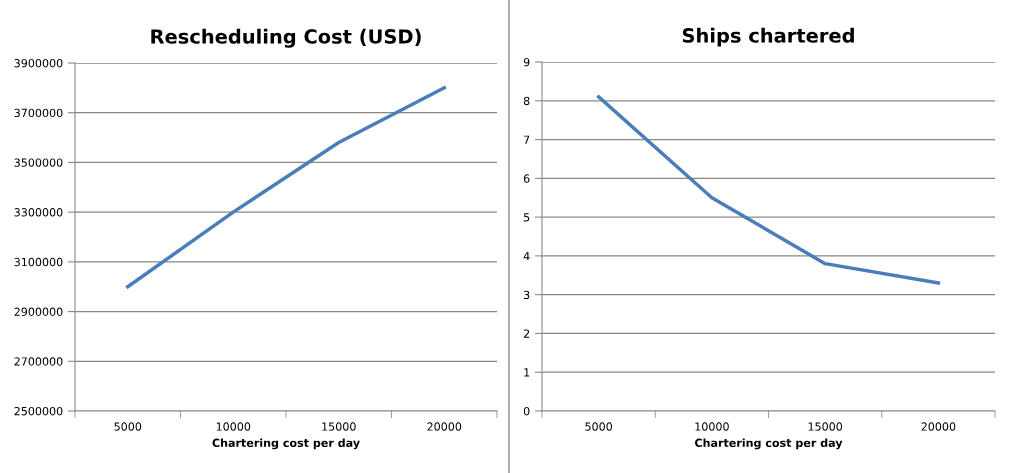  I want to click on y-tick-label: 2500000, so click(38, 411).